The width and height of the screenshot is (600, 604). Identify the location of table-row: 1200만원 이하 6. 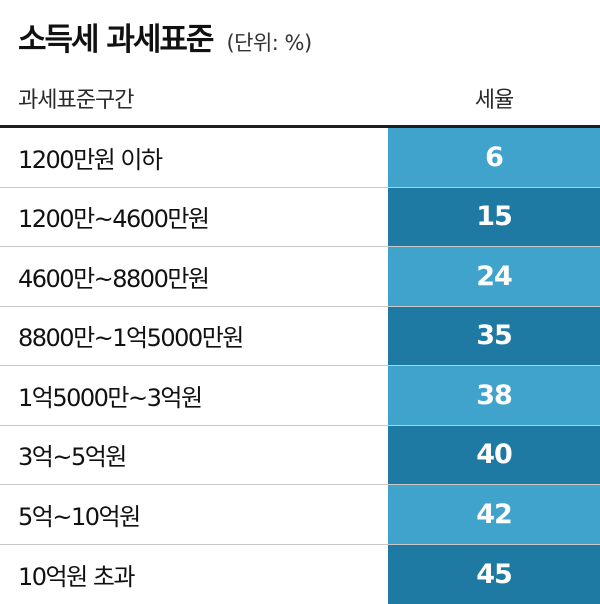
(300, 158).